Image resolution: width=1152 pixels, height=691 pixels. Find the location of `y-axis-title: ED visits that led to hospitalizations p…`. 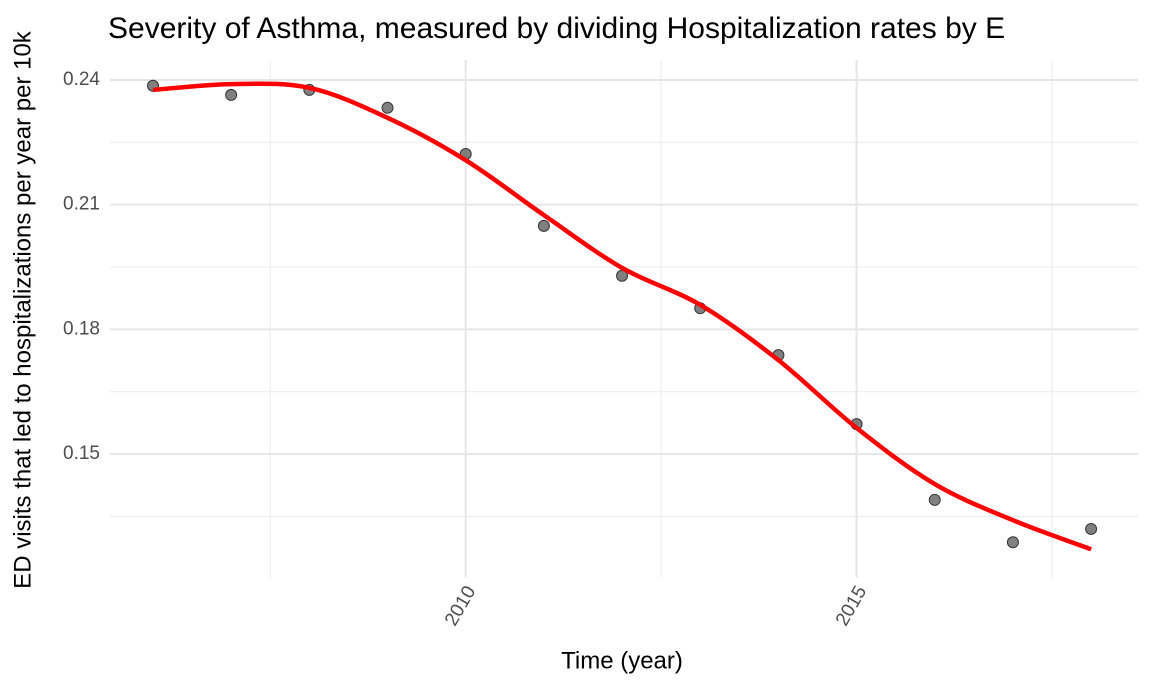

y-axis-title: ED visits that led to hospitalizations p… is located at coordinates (22, 309).